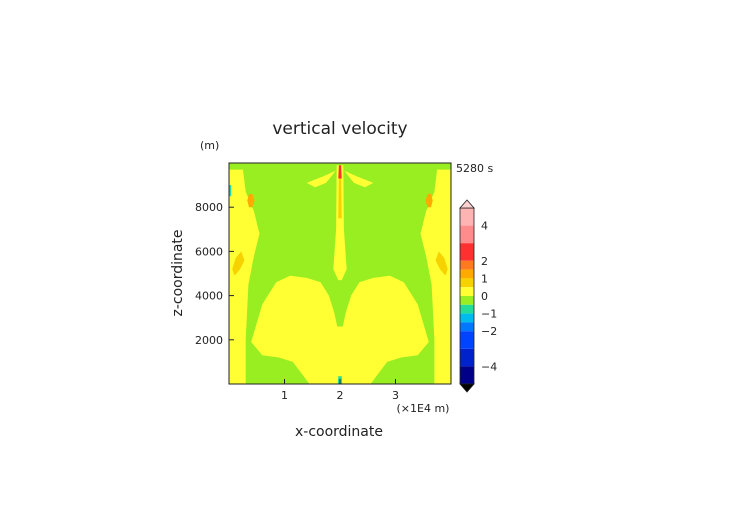  Describe the element at coordinates (484, 296) in the screenshot. I see `colorbar-tick-label: 0` at that location.